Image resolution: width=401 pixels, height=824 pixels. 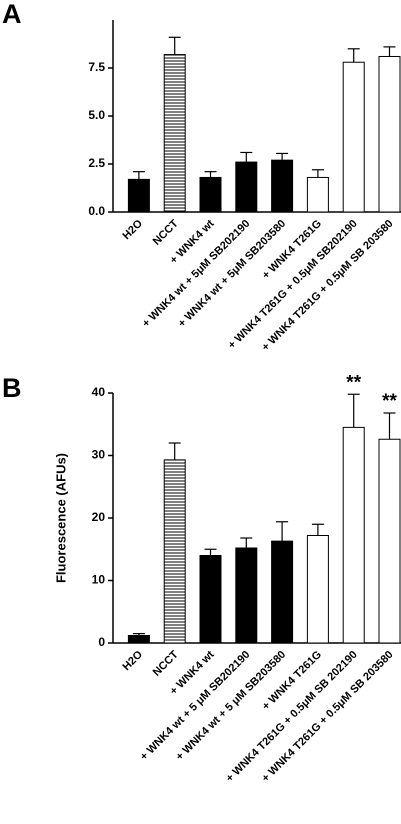 I want to click on x-tick-label: + WNK4 T261G + 0.5μM SB 202190, so click(x=292, y=717).